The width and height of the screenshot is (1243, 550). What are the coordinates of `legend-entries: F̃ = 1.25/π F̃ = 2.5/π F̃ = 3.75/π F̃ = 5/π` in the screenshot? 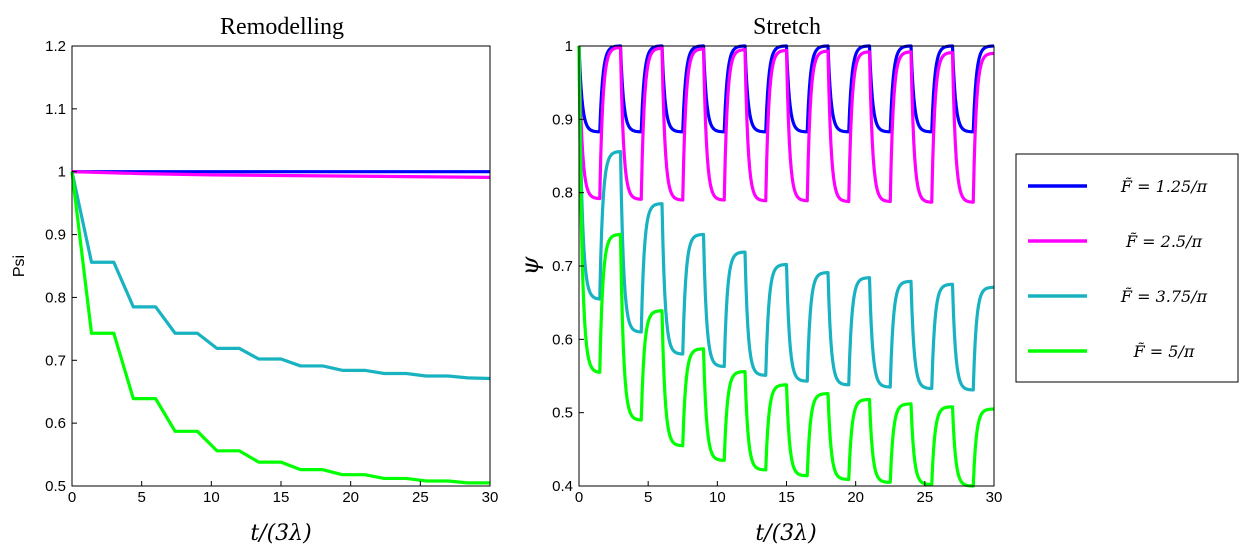 It's located at (1118, 269).